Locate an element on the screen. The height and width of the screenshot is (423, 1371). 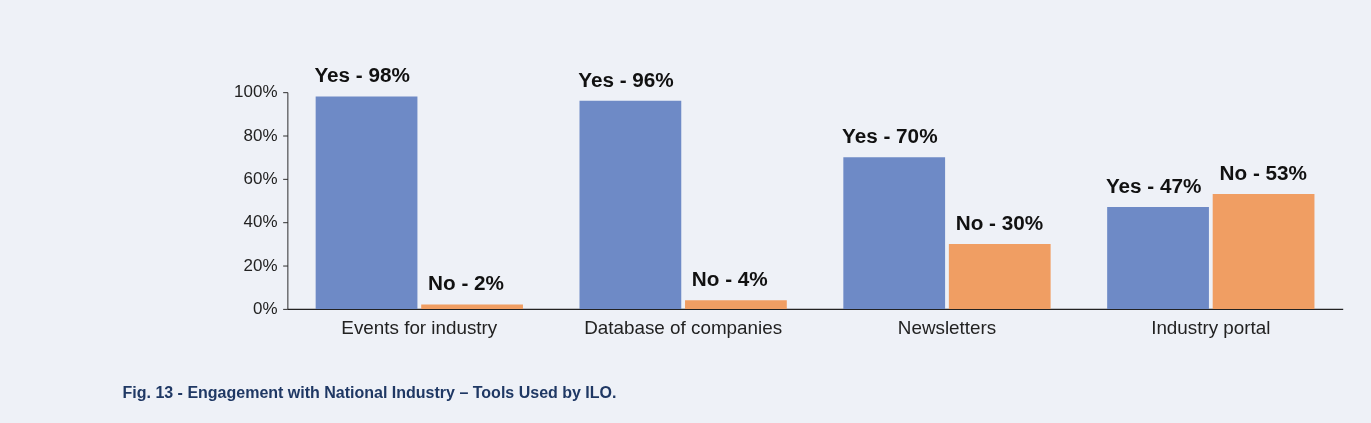
data-label: 96% is located at coordinates (653, 79).